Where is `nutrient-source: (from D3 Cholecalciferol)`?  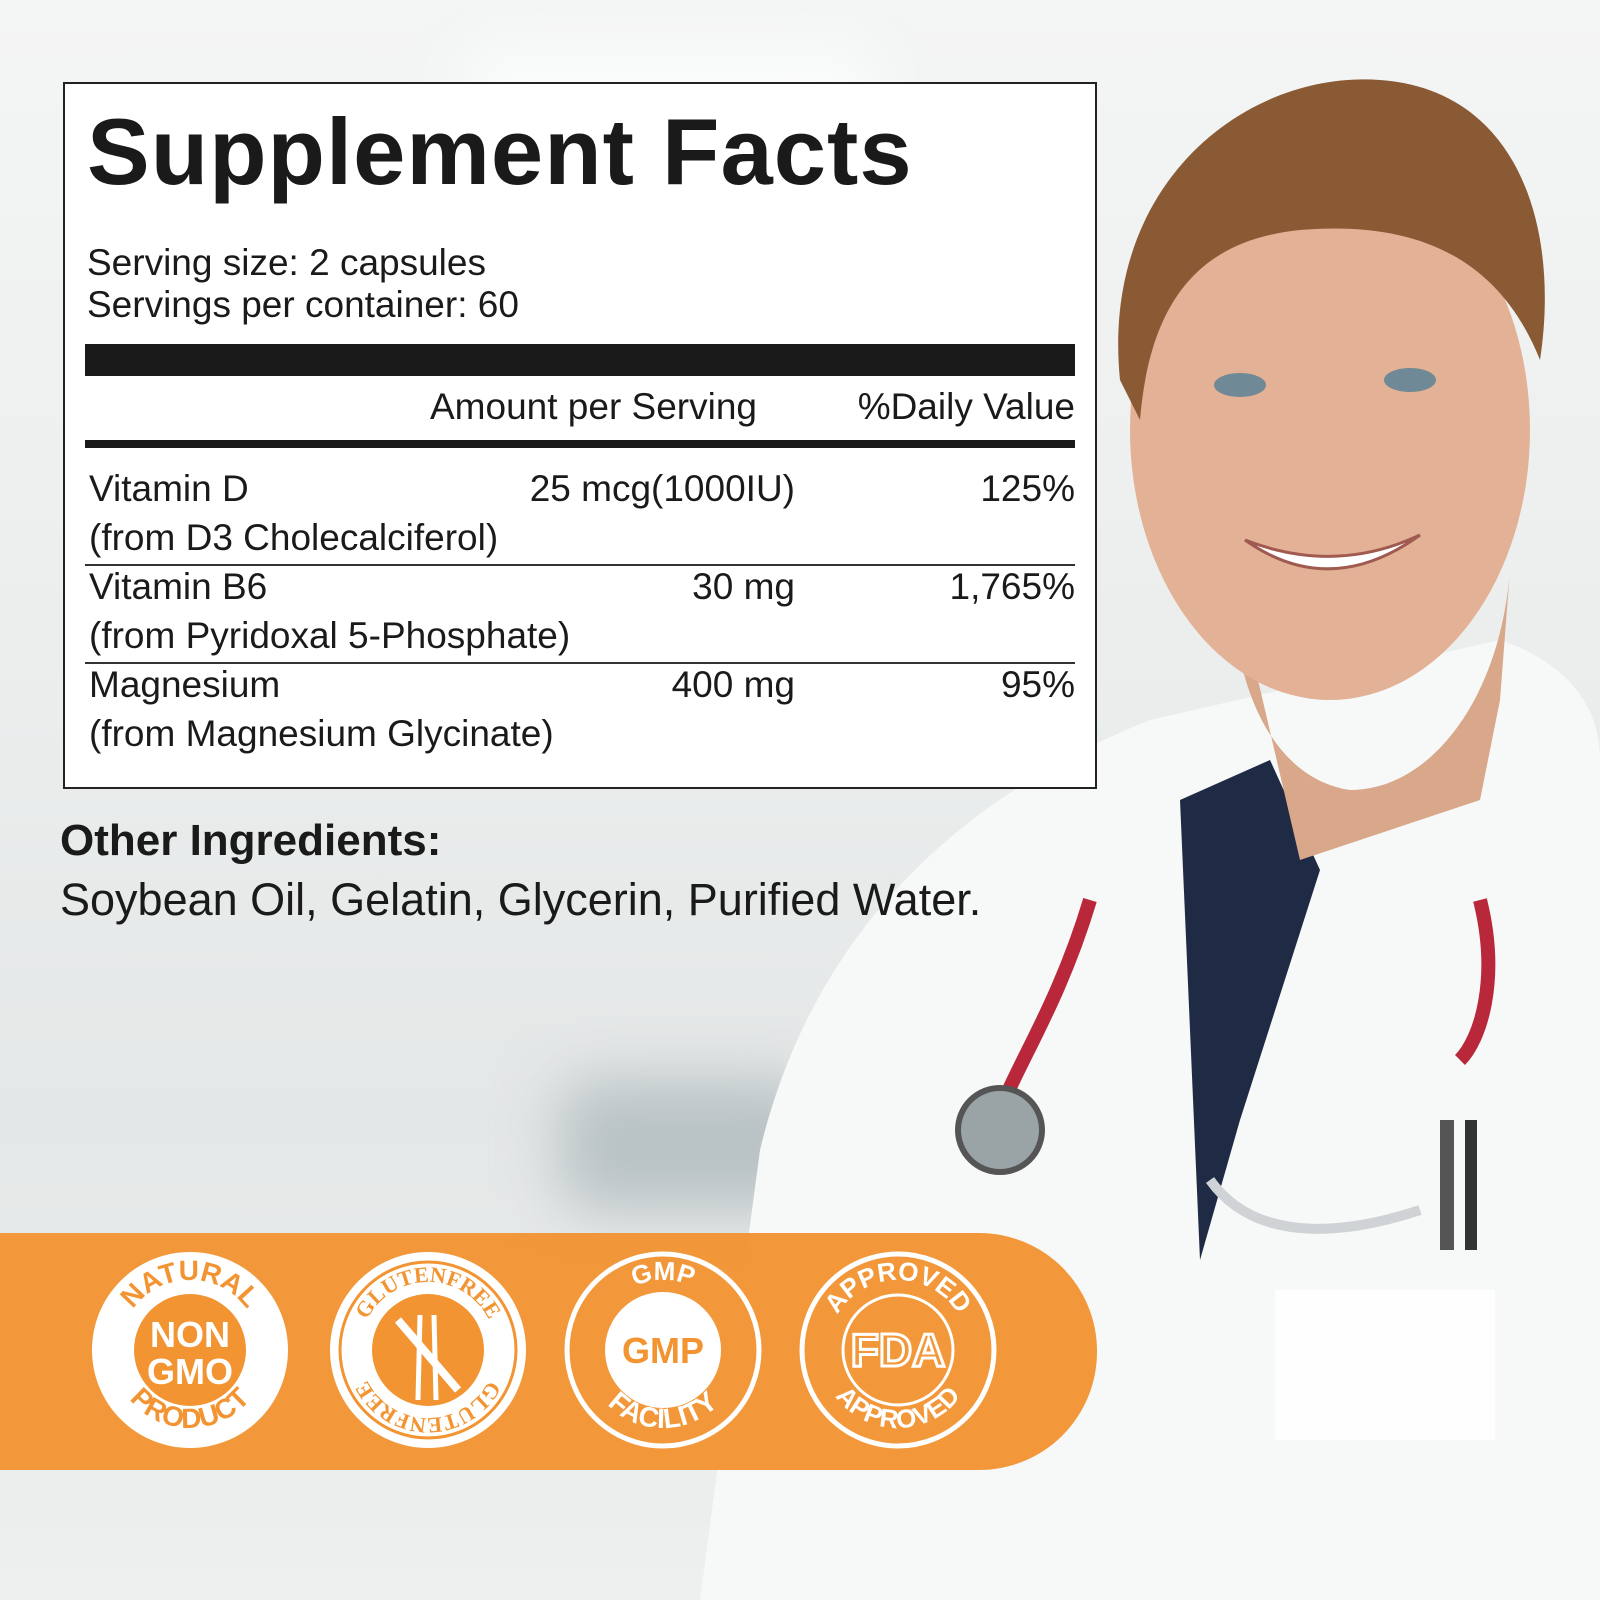 nutrient-source: (from D3 Cholecalciferol) is located at coordinates (294, 537).